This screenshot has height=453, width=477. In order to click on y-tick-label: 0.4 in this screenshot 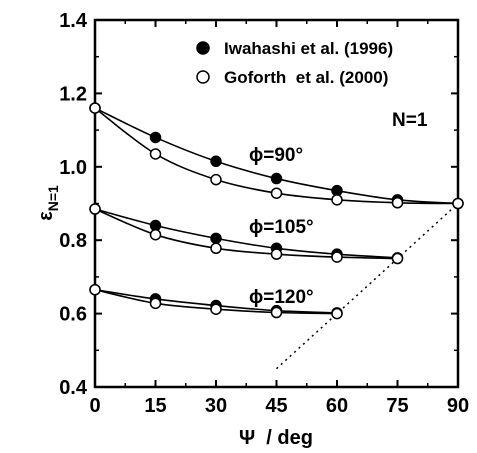, I will do `click(73, 388)`.